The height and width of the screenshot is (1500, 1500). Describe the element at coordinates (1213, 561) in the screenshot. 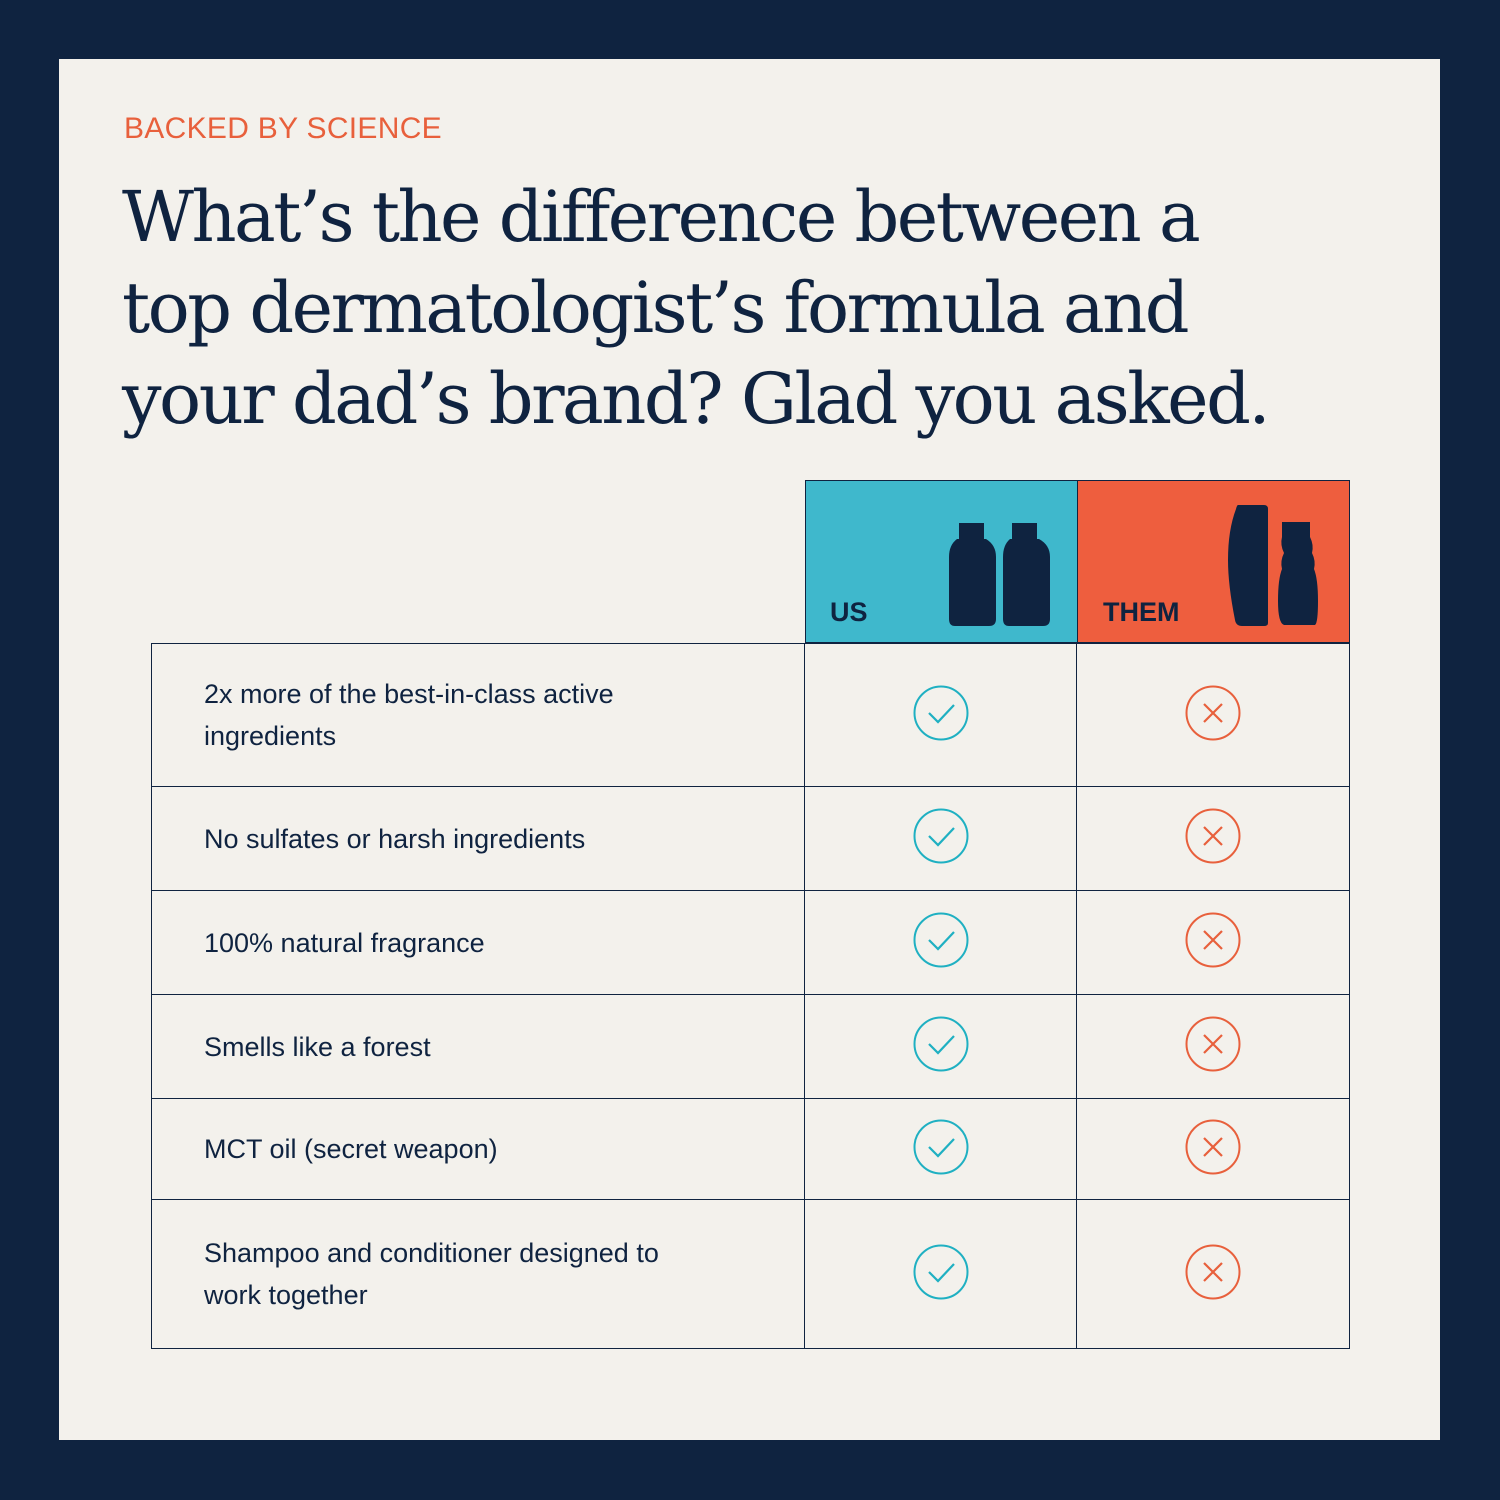

I see `column-header-them: THEM` at that location.